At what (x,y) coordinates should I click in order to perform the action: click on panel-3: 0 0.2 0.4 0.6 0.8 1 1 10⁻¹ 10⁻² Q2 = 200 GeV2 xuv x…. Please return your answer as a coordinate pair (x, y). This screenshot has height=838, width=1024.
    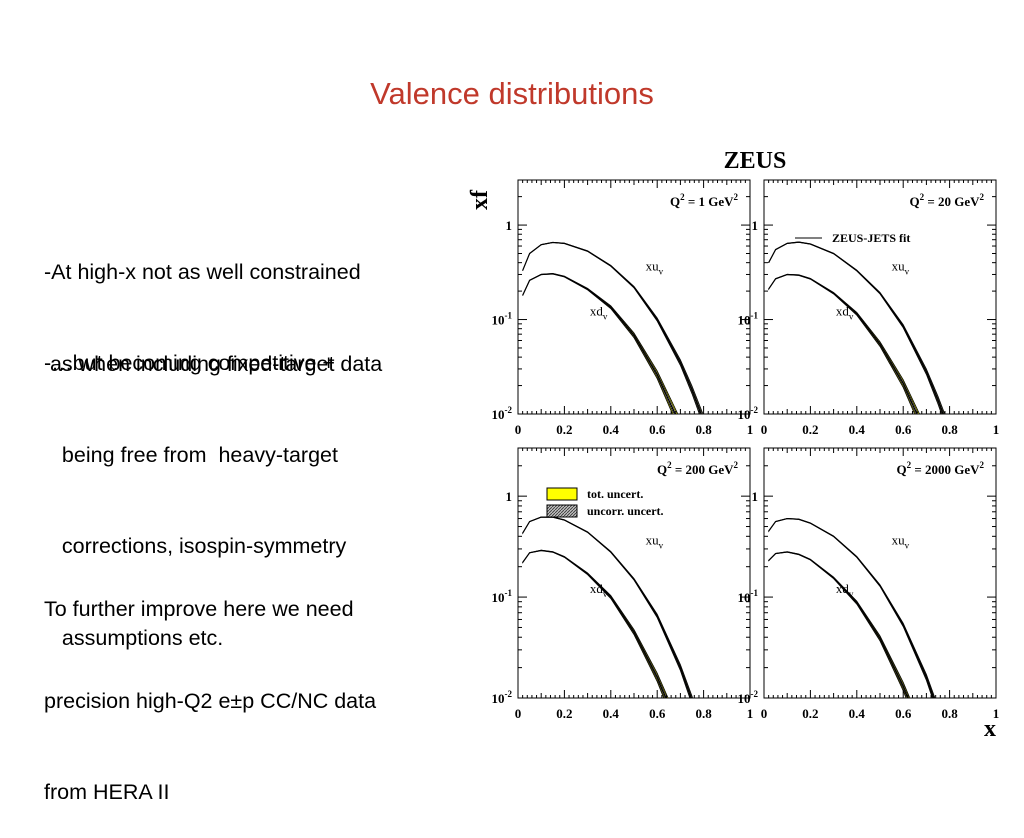
    Looking at the image, I should click on (623, 584).